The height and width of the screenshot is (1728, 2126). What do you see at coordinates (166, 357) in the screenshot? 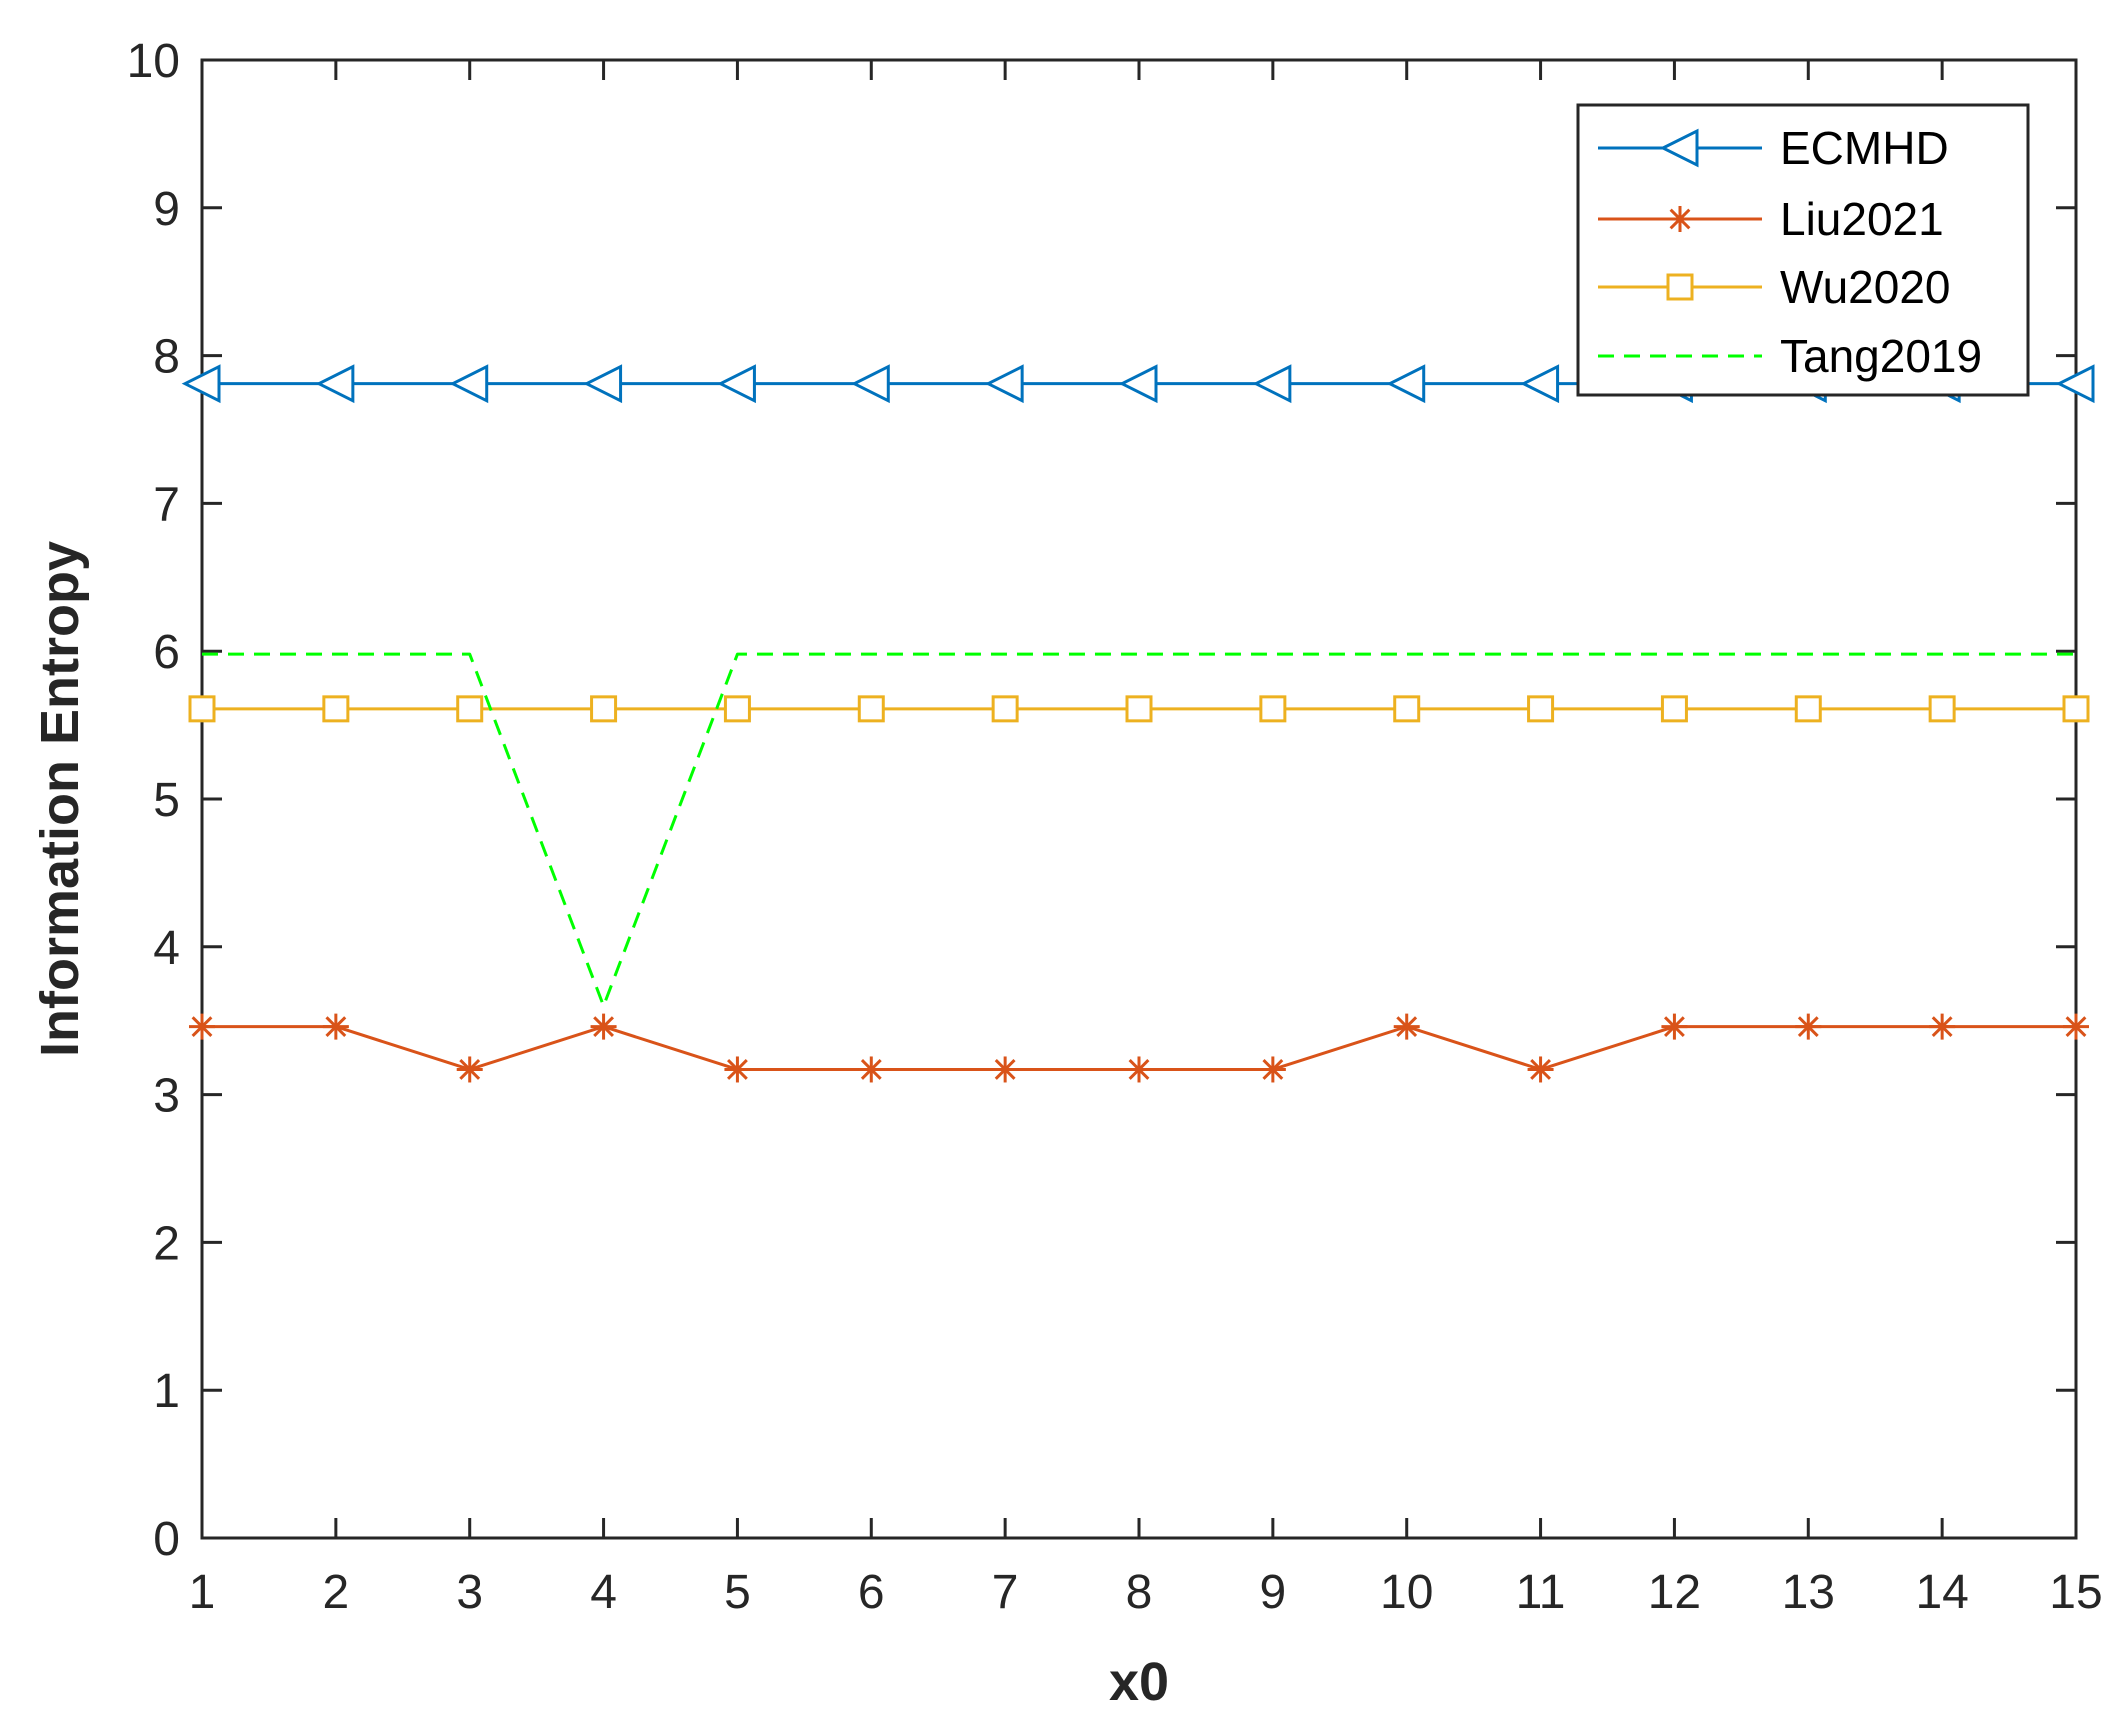
I see `y-tick-label: 8` at bounding box center [166, 357].